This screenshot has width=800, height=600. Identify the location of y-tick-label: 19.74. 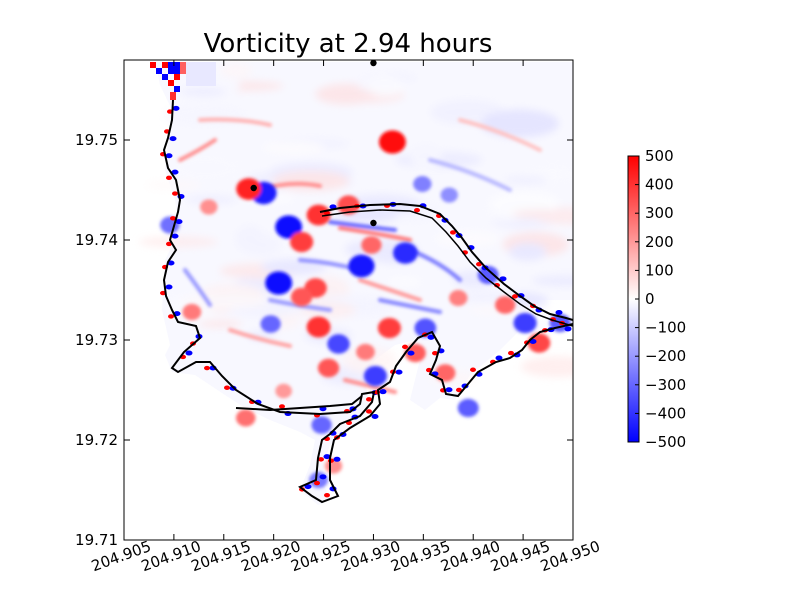
(96, 240).